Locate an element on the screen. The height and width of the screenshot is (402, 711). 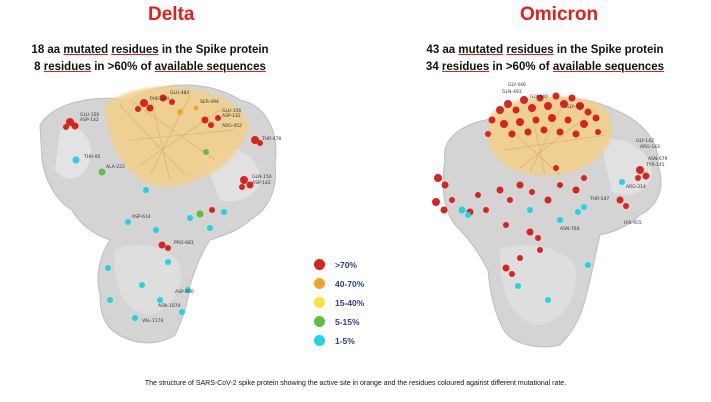
text-segment: 8 is located at coordinates (39, 67).